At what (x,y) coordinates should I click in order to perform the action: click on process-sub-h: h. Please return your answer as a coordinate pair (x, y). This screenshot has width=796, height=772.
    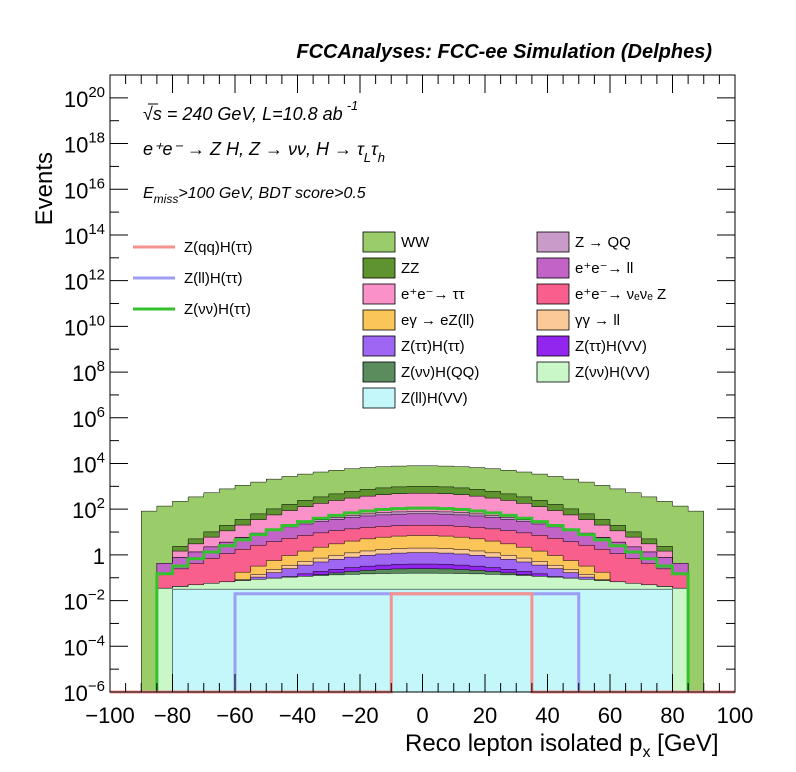
    Looking at the image, I should click on (381, 157).